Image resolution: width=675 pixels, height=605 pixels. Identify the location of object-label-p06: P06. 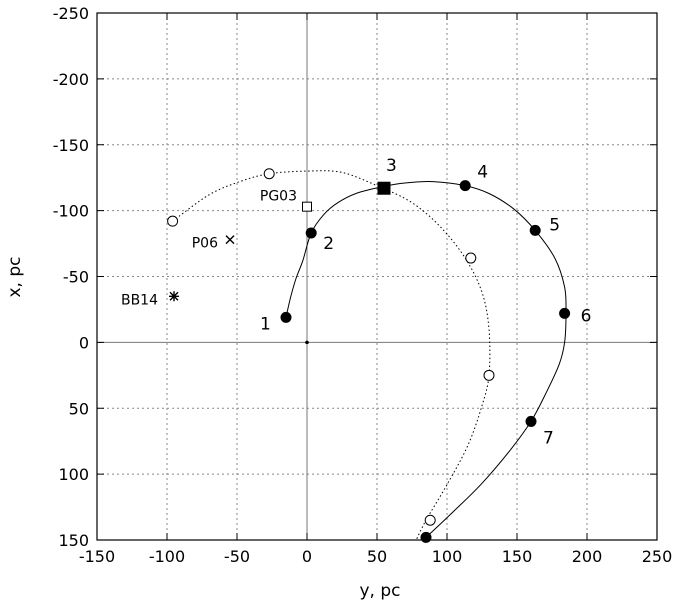
(205, 244).